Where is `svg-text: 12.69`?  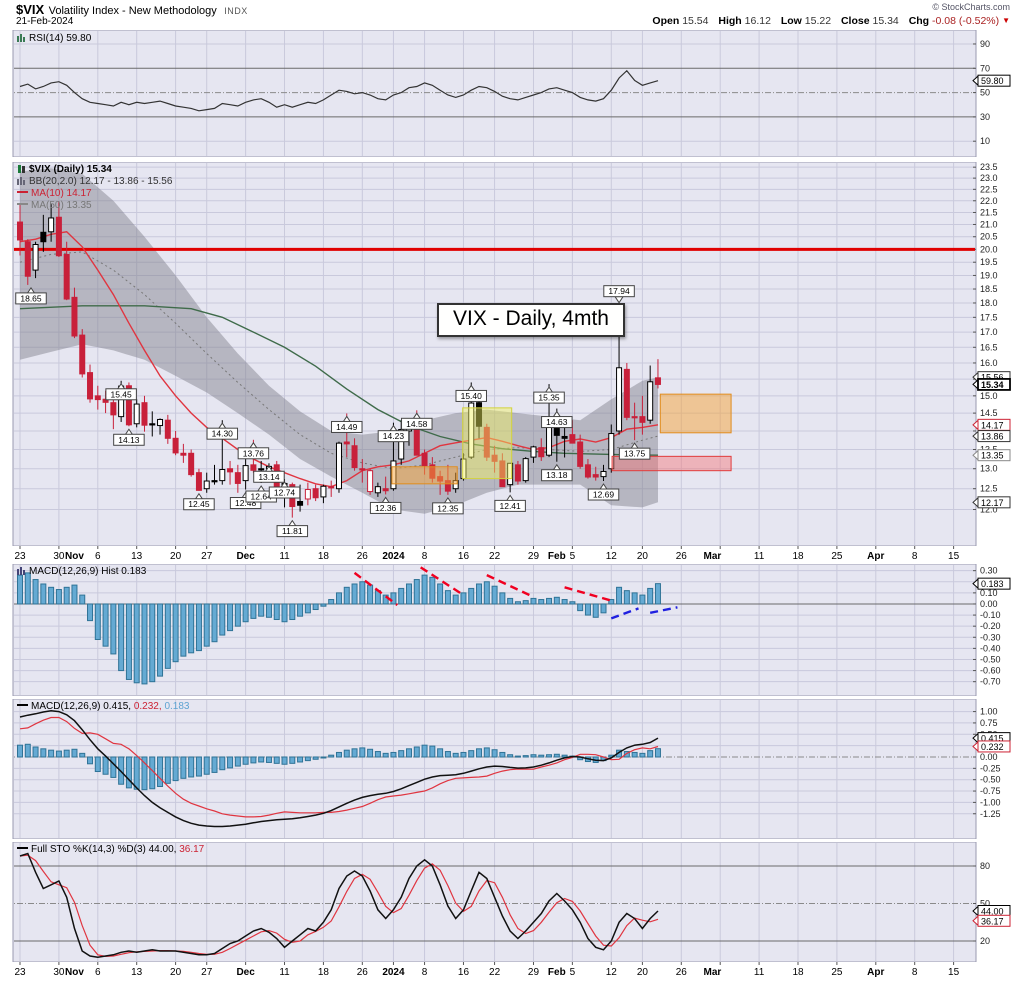 svg-text: 12.69 is located at coordinates (604, 495).